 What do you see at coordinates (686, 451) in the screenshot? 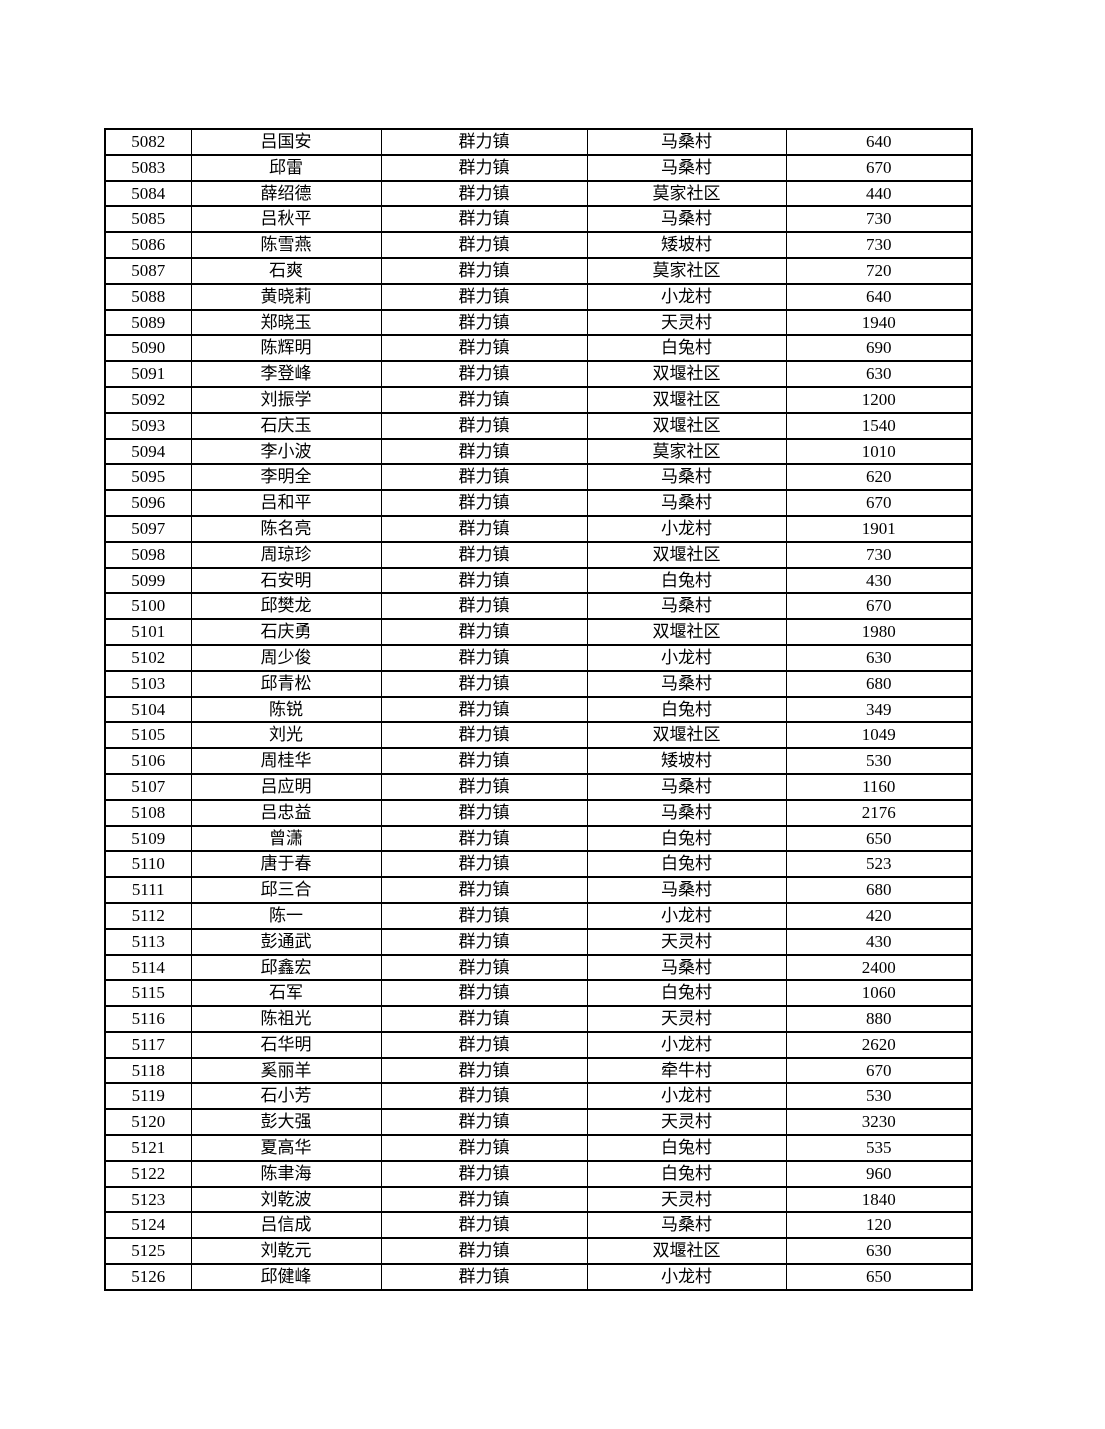
I see `cell-village: 莫家社区` at bounding box center [686, 451].